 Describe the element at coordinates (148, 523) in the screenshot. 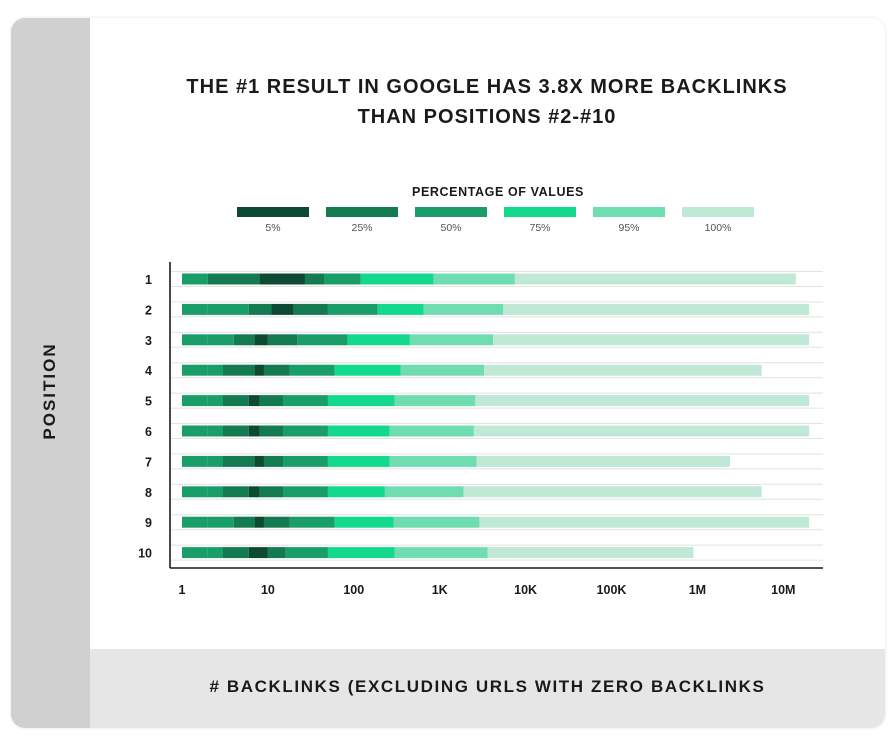

I see `y-tick-label: 9` at that location.